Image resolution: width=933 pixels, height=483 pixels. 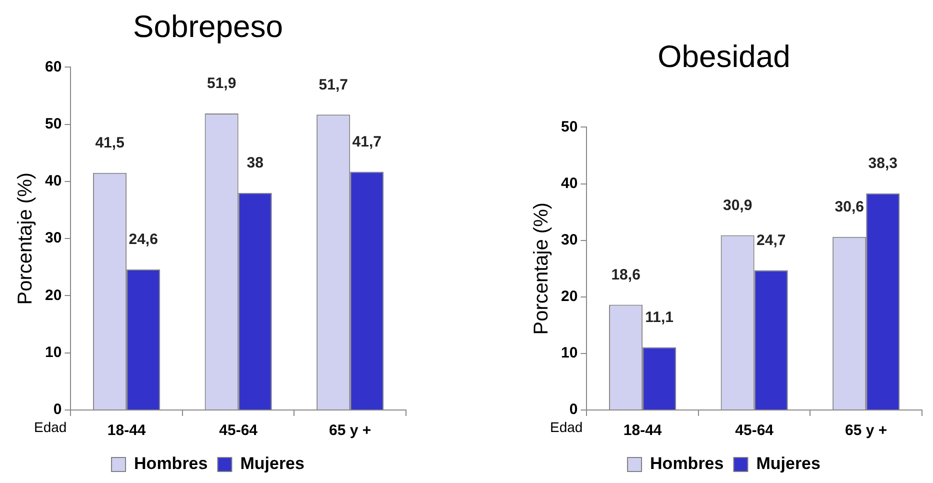 What do you see at coordinates (625, 275) in the screenshot?
I see `data-label: 18,6` at bounding box center [625, 275].